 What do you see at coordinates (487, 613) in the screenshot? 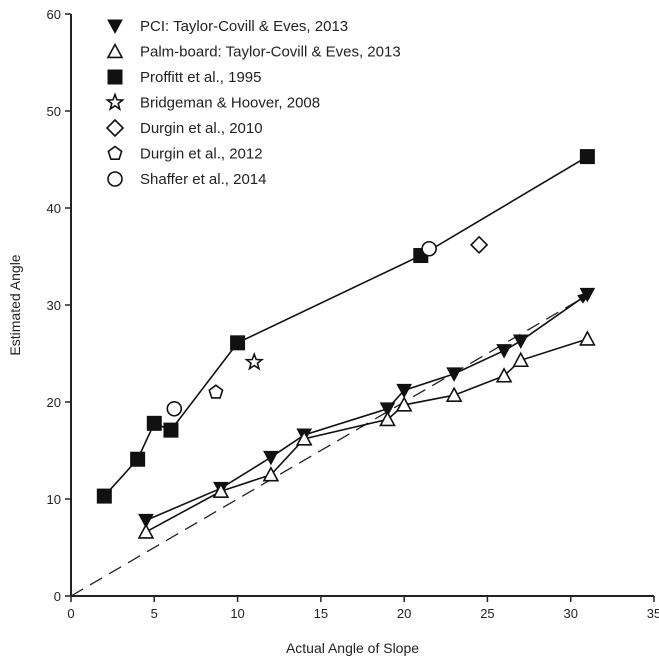
I see `x-tick-label: 25` at bounding box center [487, 613].